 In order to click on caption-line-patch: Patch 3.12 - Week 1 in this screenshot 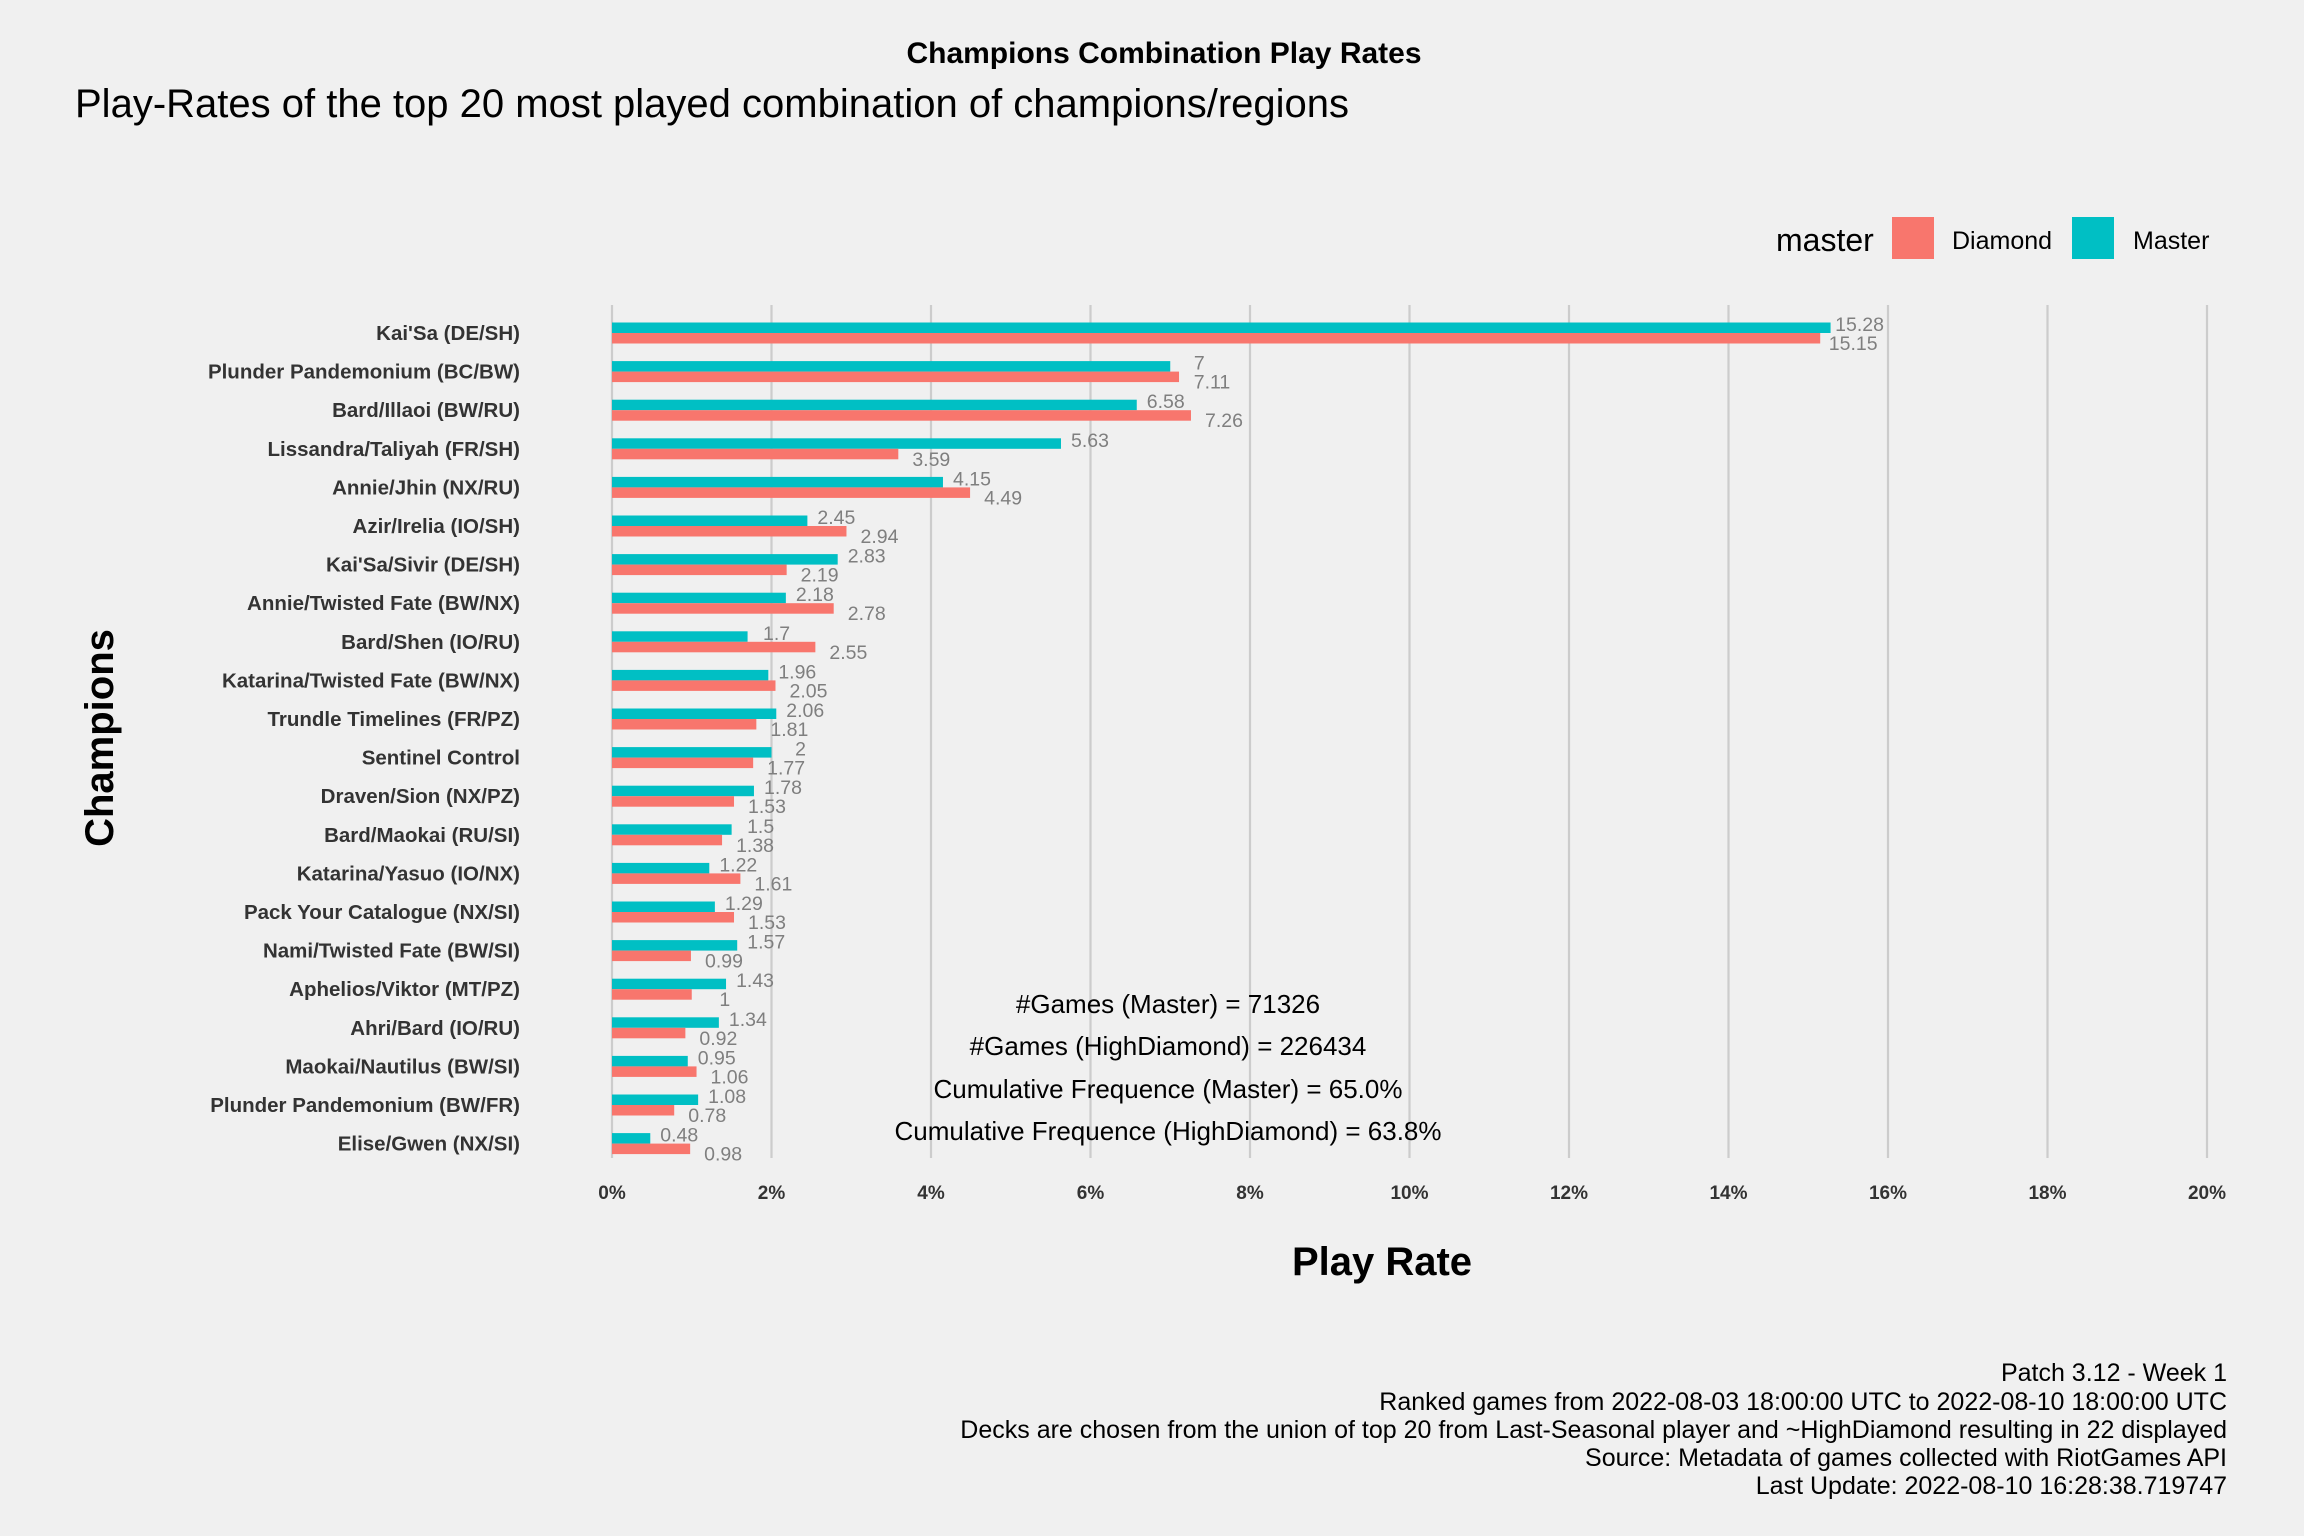, I will do `click(2114, 1373)`.